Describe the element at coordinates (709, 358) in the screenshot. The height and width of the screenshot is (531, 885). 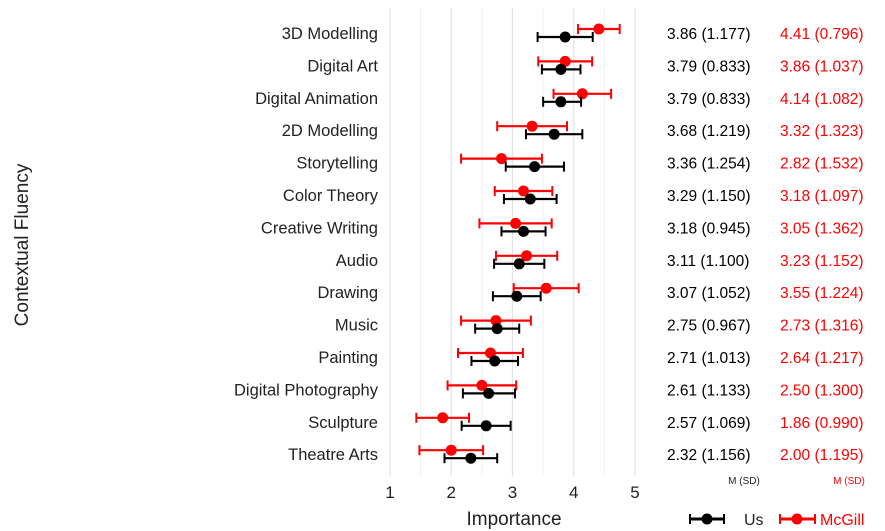
I see `us-value-label: 2.71 (1.013)` at that location.